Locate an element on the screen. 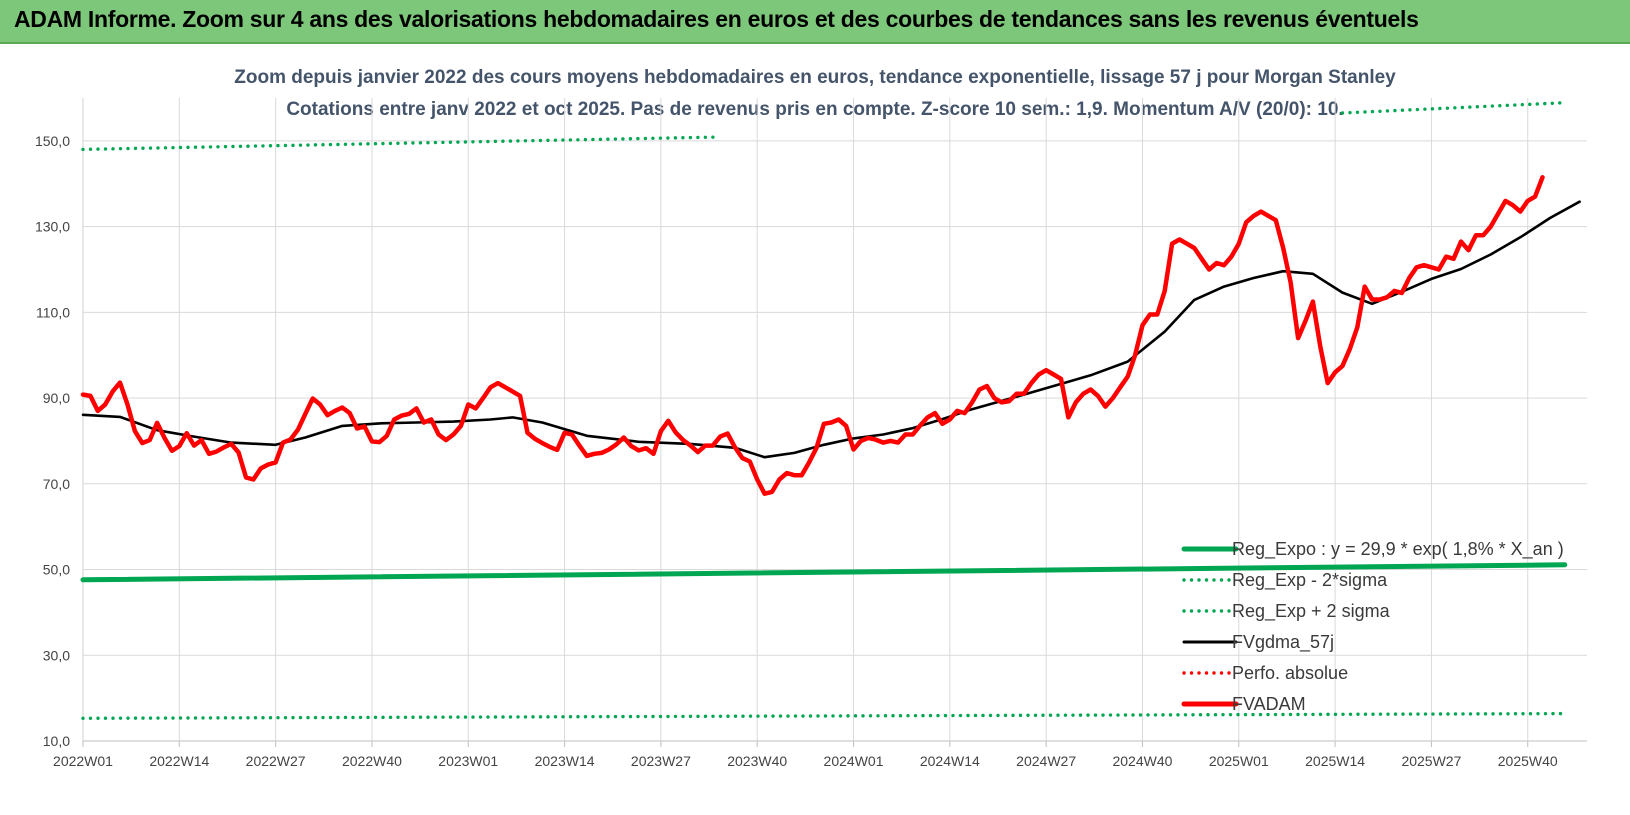 The width and height of the screenshot is (1630, 815). x-tick-label: 2024W27 is located at coordinates (1046, 761).